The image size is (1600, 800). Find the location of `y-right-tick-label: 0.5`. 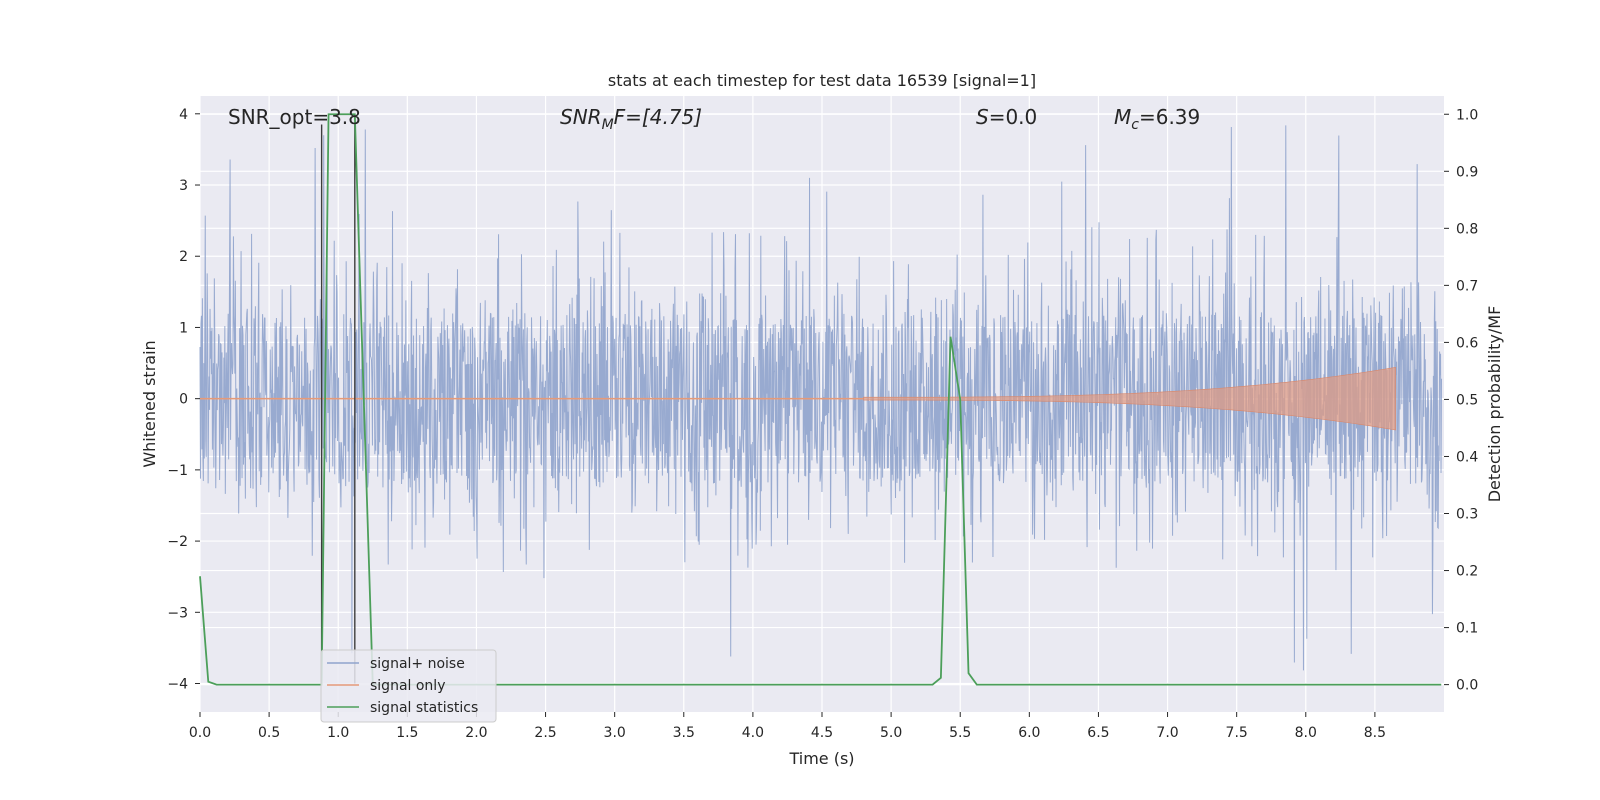

y-right-tick-label: 0.5 is located at coordinates (1467, 400).